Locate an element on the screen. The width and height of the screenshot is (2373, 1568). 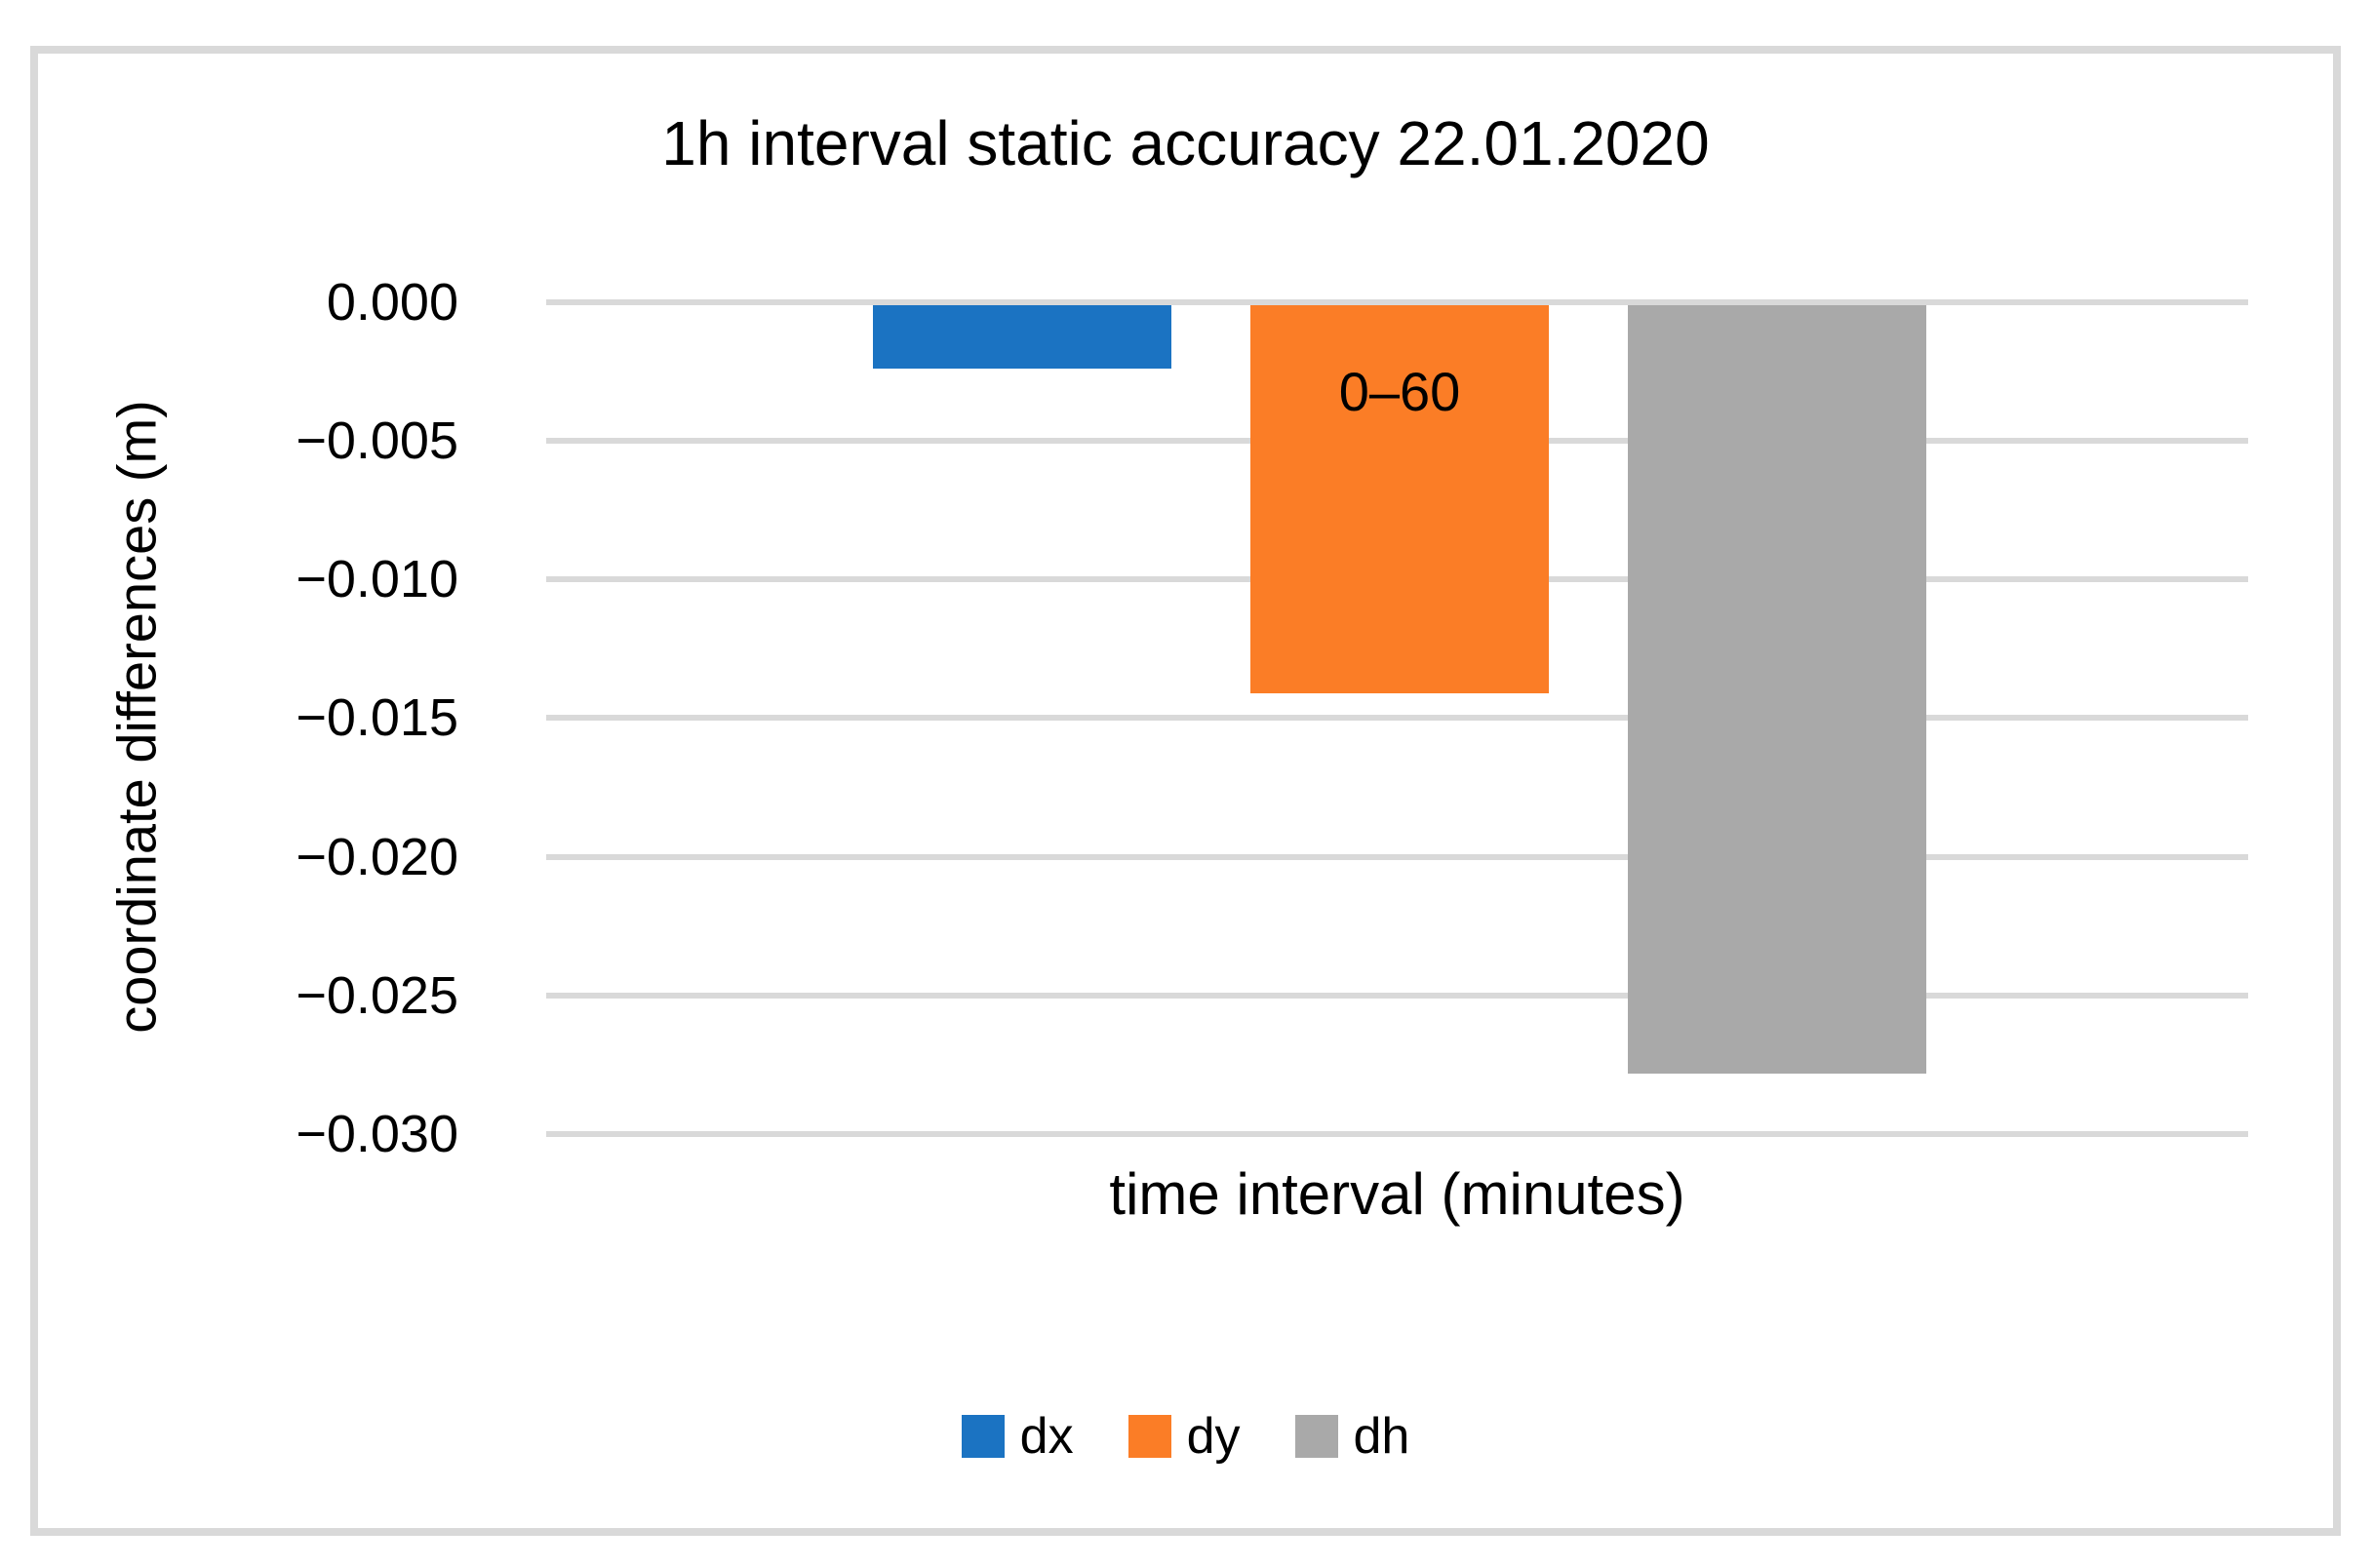
legend-swatch-dy is located at coordinates (1149, 1436).